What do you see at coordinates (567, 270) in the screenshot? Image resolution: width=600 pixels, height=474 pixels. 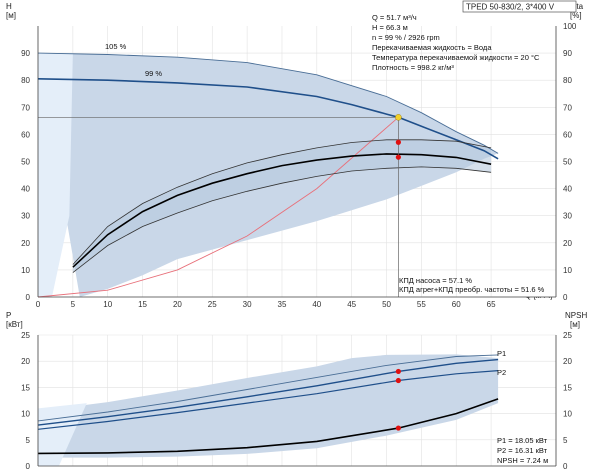 I see `top-y2-tick-label: 10` at bounding box center [567, 270].